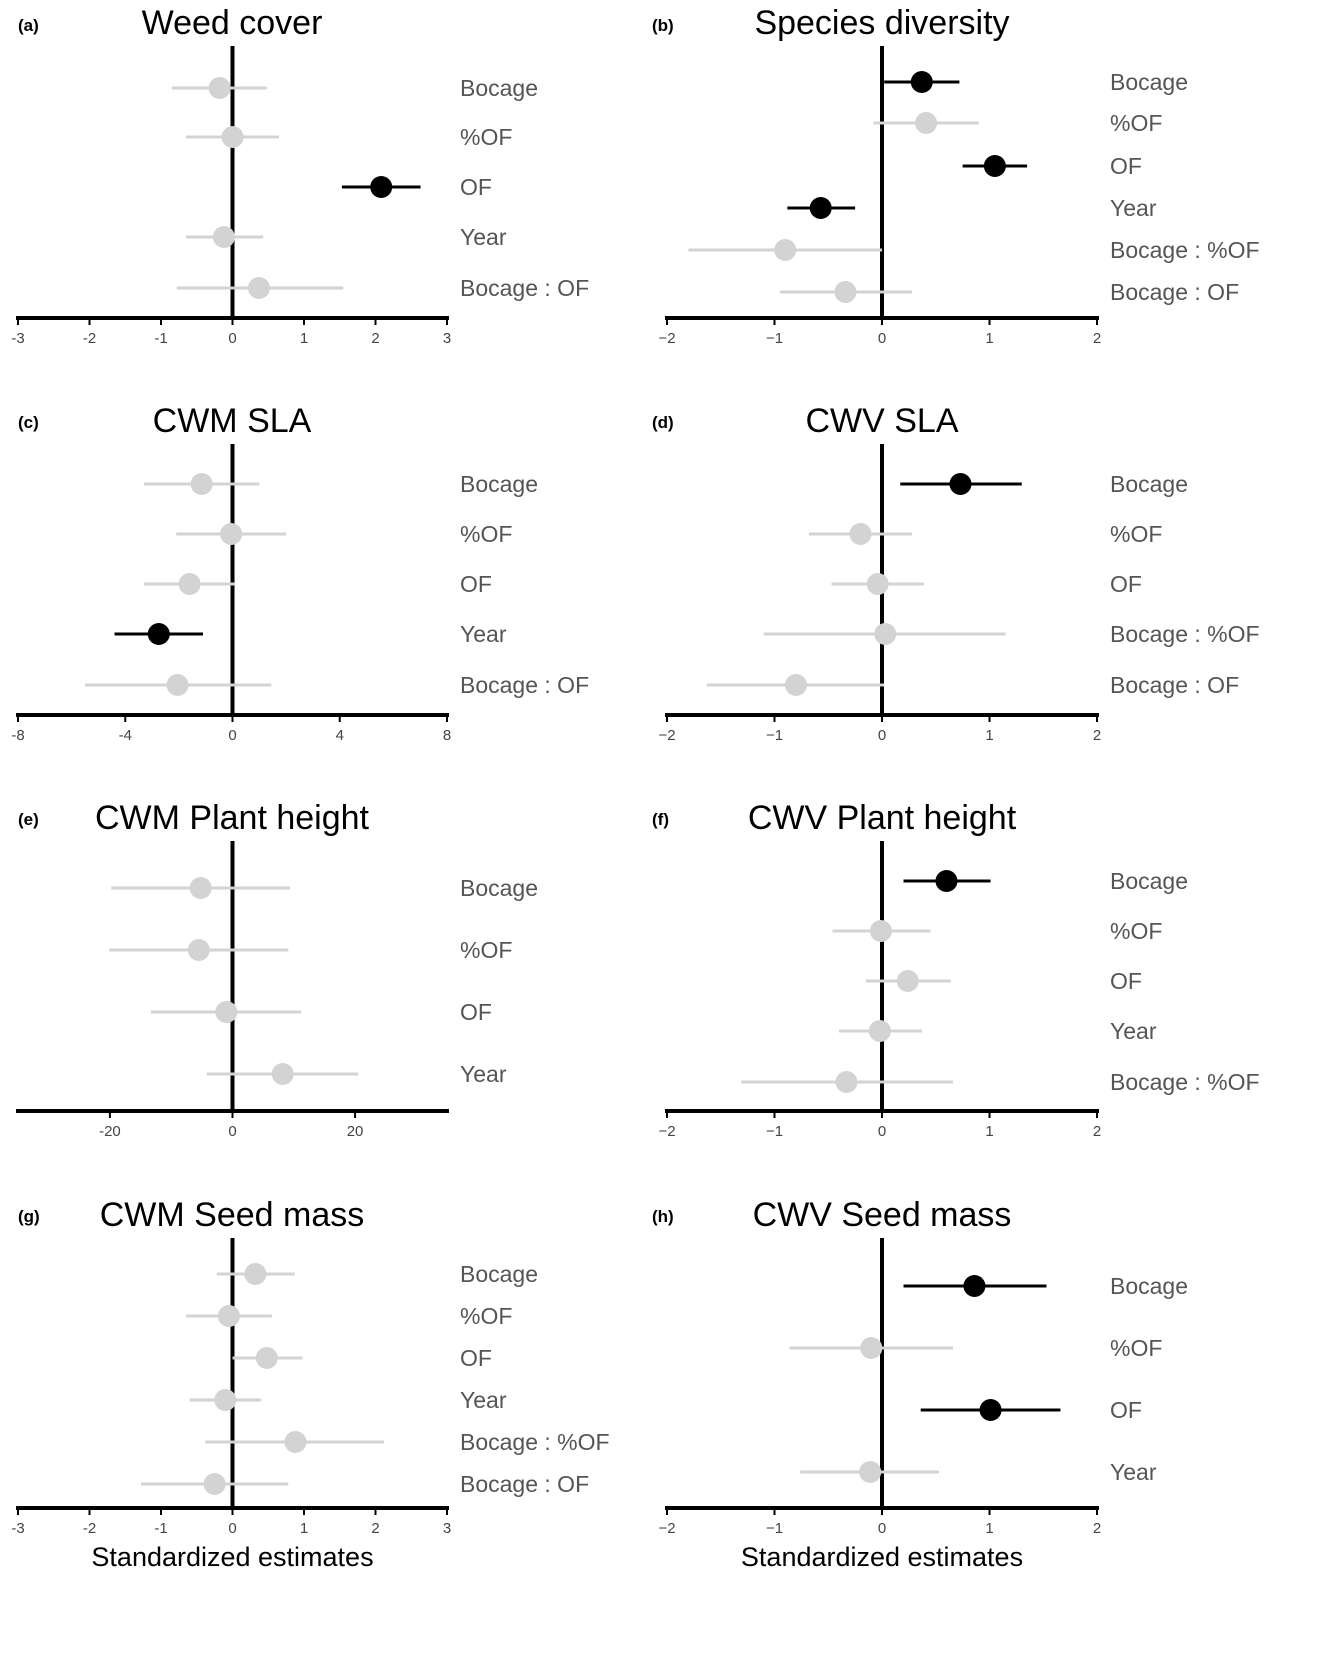  I want to click on x-tick-label: 8, so click(447, 735).